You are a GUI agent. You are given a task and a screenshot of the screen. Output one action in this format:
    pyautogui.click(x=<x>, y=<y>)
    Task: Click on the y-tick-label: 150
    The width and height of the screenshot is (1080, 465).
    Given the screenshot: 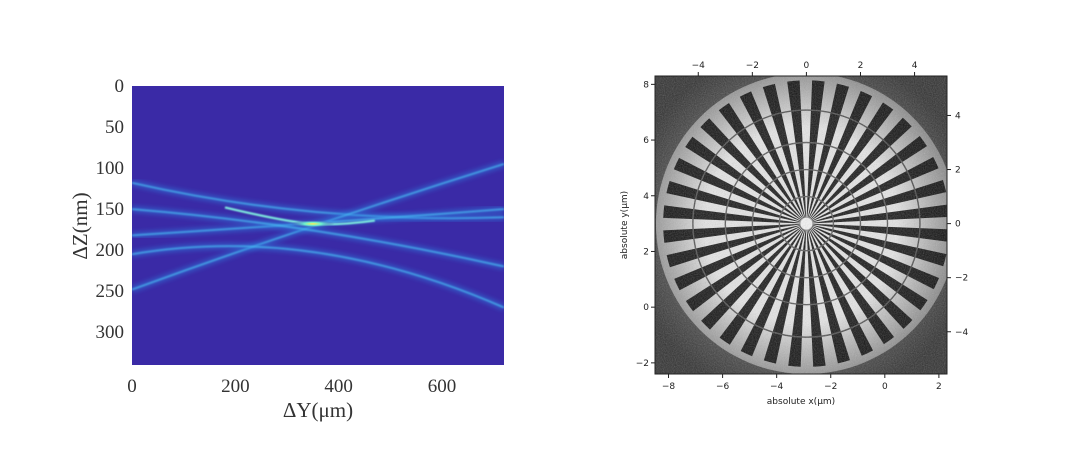 What is the action you would take?
    pyautogui.click(x=110, y=209)
    